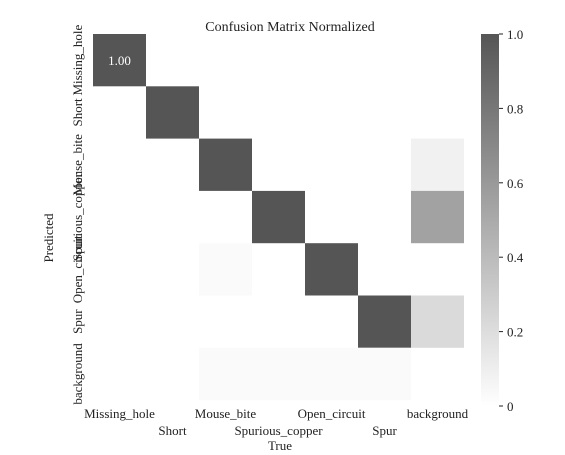 The width and height of the screenshot is (565, 455). Describe the element at coordinates (515, 257) in the screenshot. I see `colorbar-tick-label: 0.4` at that location.